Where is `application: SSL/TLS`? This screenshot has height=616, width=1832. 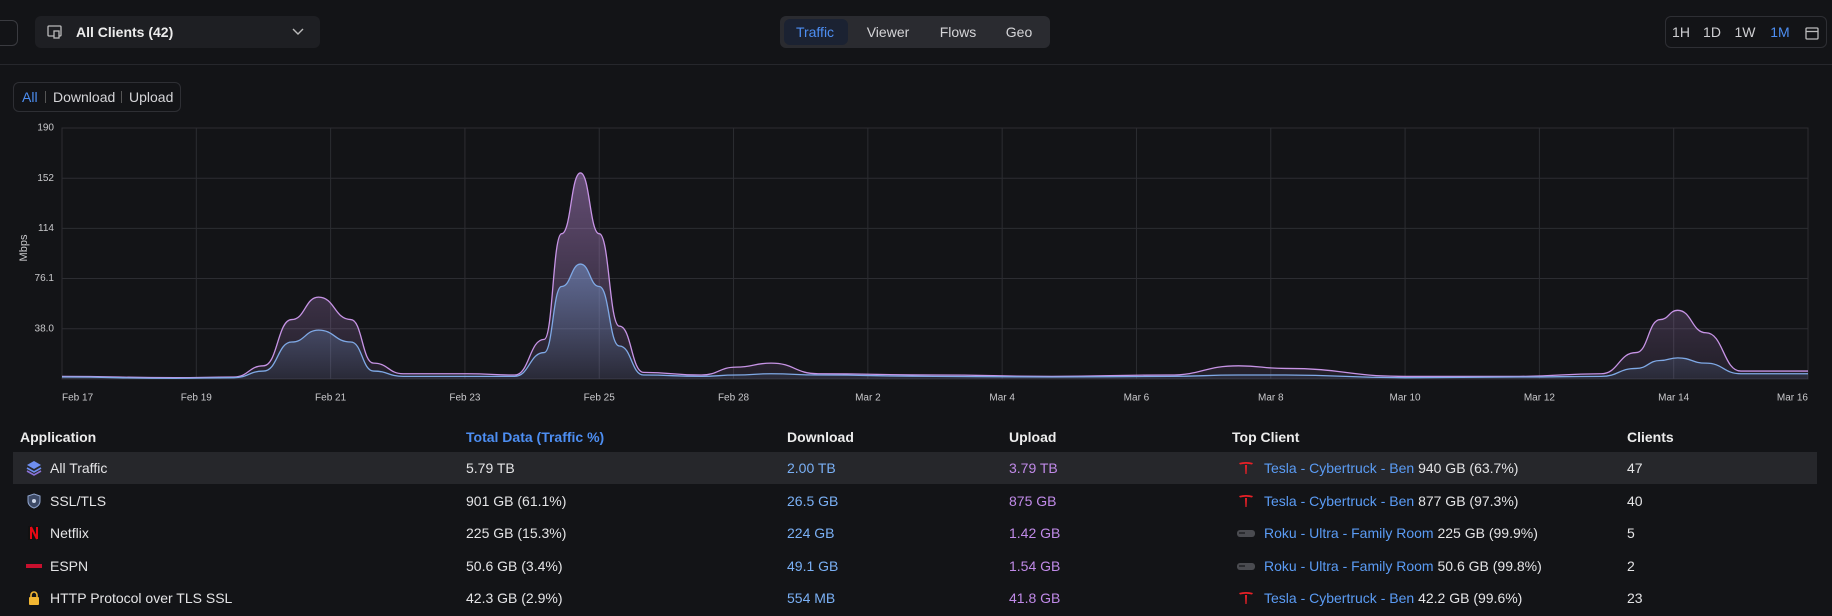
application: SSL/TLS is located at coordinates (78, 500).